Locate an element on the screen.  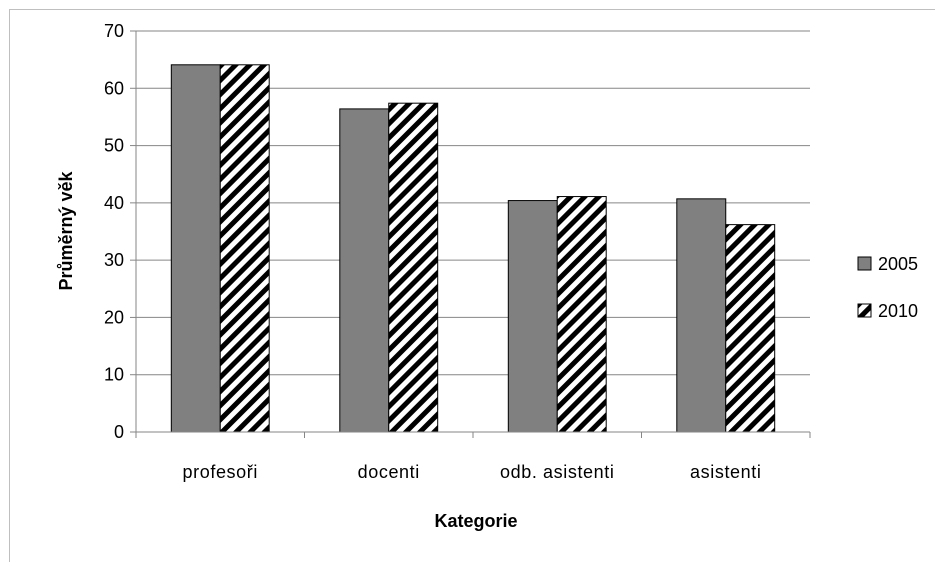
x-tick-label: profesoři is located at coordinates (220, 472).